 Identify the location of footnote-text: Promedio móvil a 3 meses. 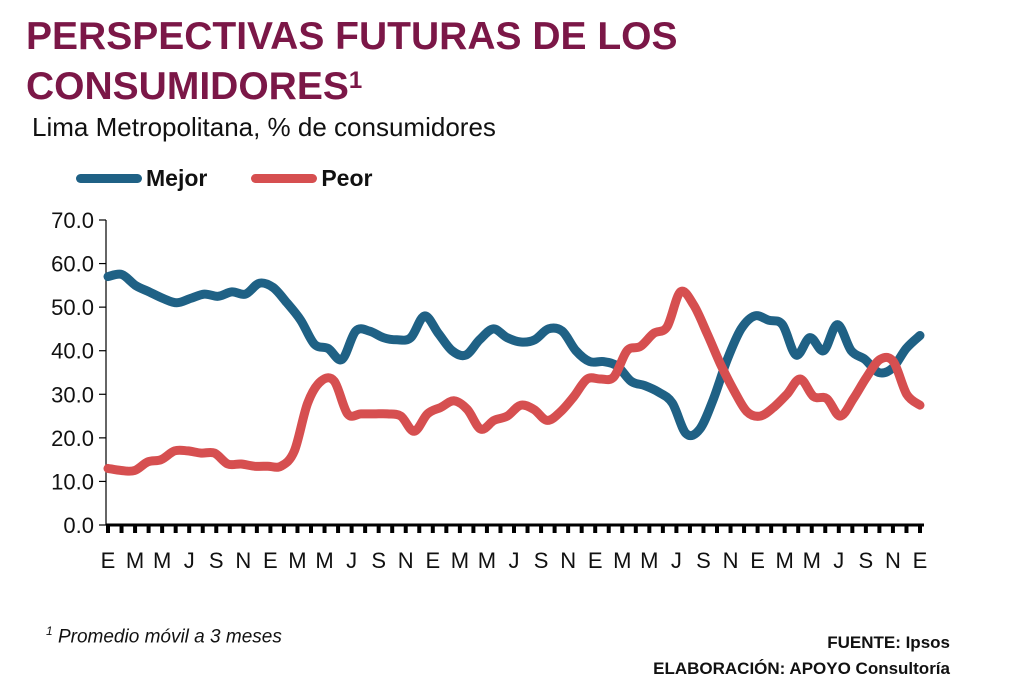
(169, 637).